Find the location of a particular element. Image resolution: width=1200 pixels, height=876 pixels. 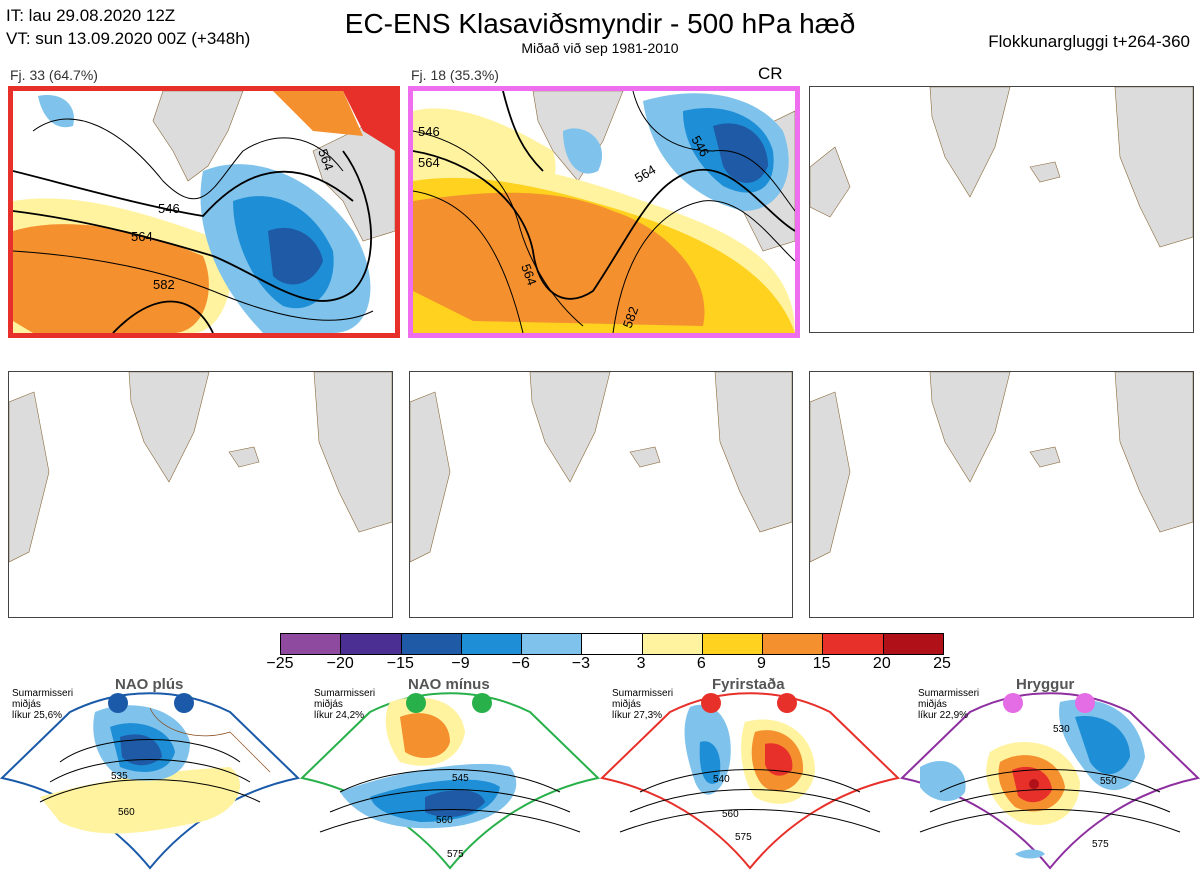

regime-note: Sumarmisseri miðjás líkur 25,6% is located at coordinates (43, 704).